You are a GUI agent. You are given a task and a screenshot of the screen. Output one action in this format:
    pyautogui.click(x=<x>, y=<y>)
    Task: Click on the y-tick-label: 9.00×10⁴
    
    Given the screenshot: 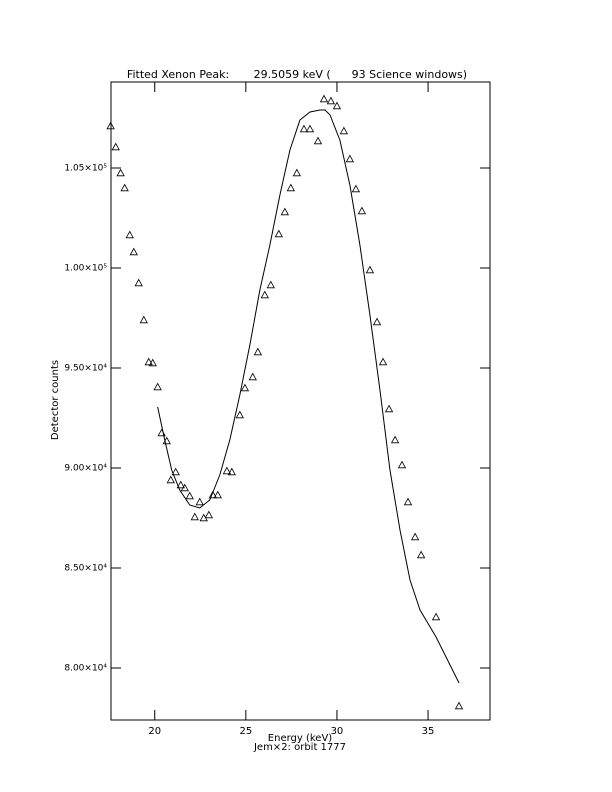 What is the action you would take?
    pyautogui.click(x=85, y=469)
    